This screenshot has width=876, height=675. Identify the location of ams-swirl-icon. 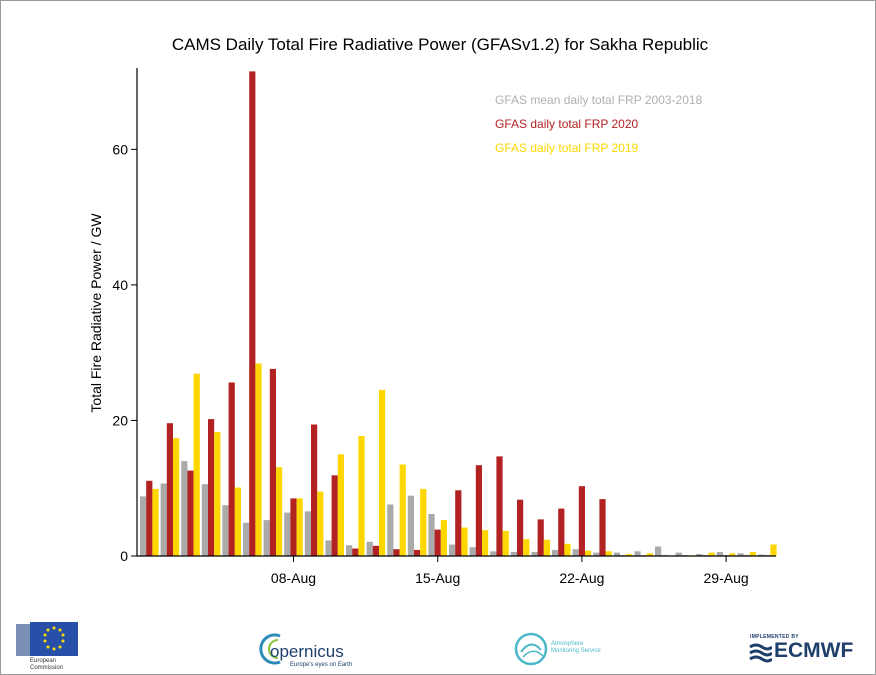
(531, 649).